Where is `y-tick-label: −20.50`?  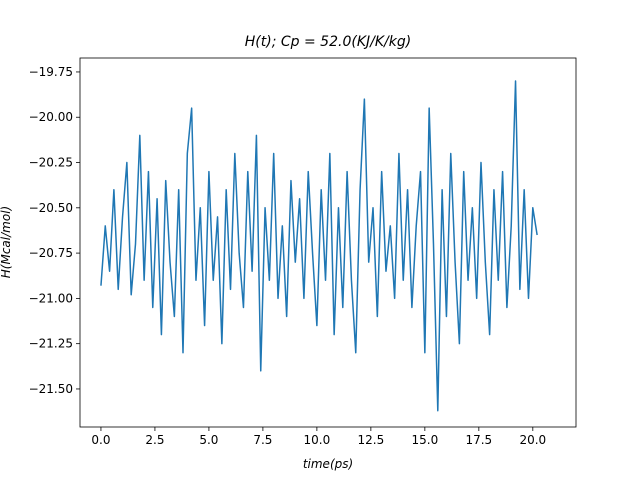
y-tick-label: −20.50 is located at coordinates (51, 208).